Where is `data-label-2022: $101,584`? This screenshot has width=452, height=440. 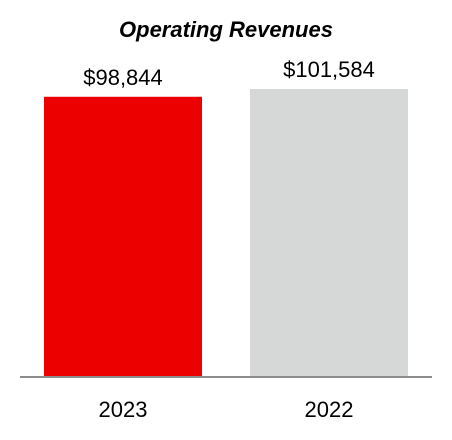 data-label-2022: $101,584 is located at coordinates (329, 69).